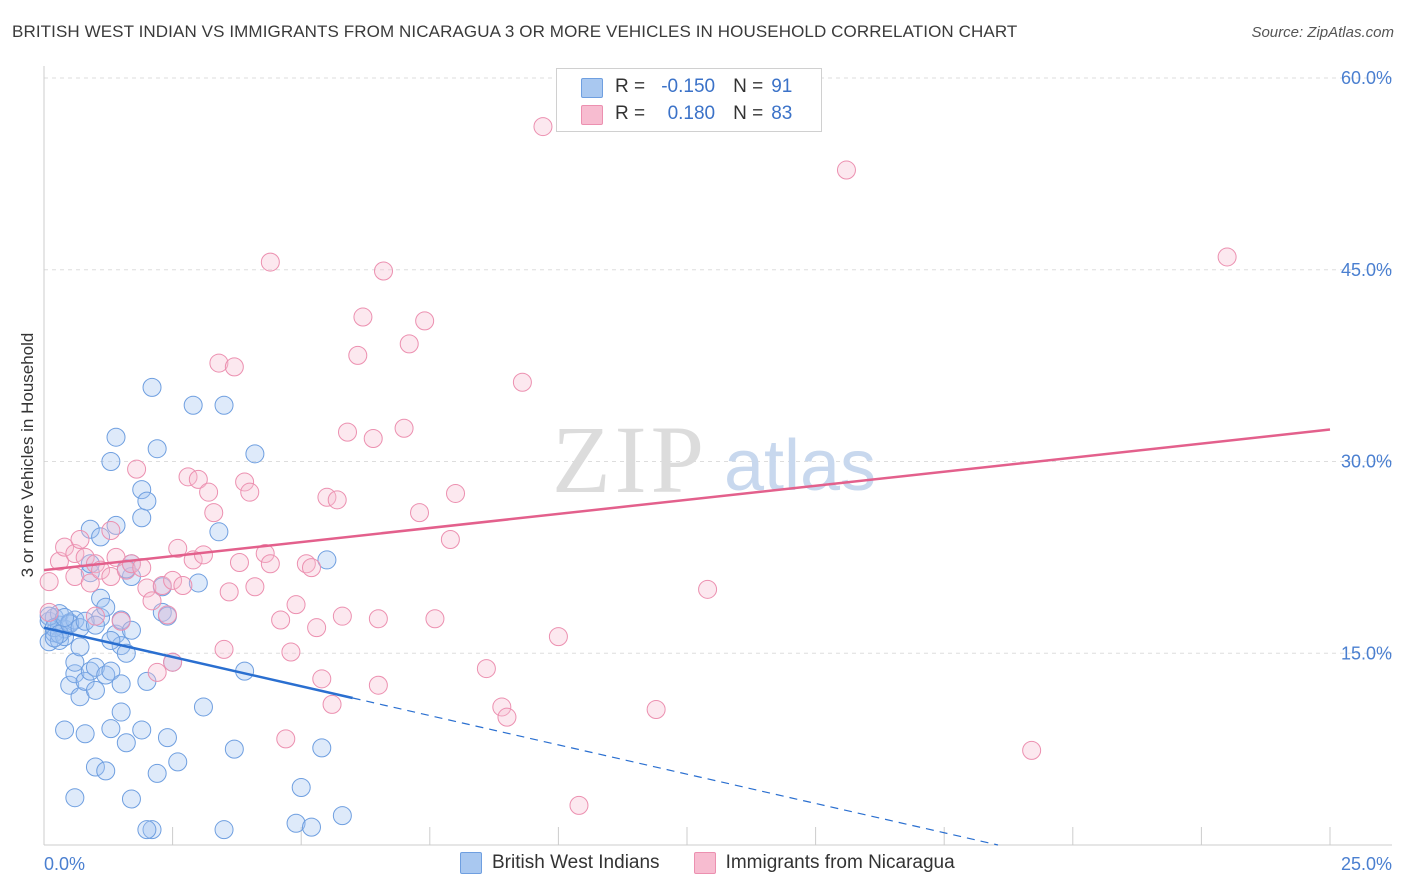 The height and width of the screenshot is (892, 1406). I want to click on legend-swatch-pink, so click(704, 863).